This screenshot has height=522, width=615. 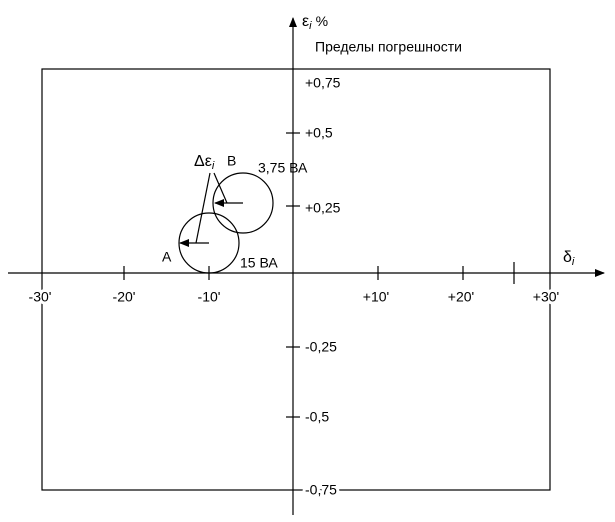 What do you see at coordinates (319, 133) in the screenshot?
I see `y-tick-label: +0,5` at bounding box center [319, 133].